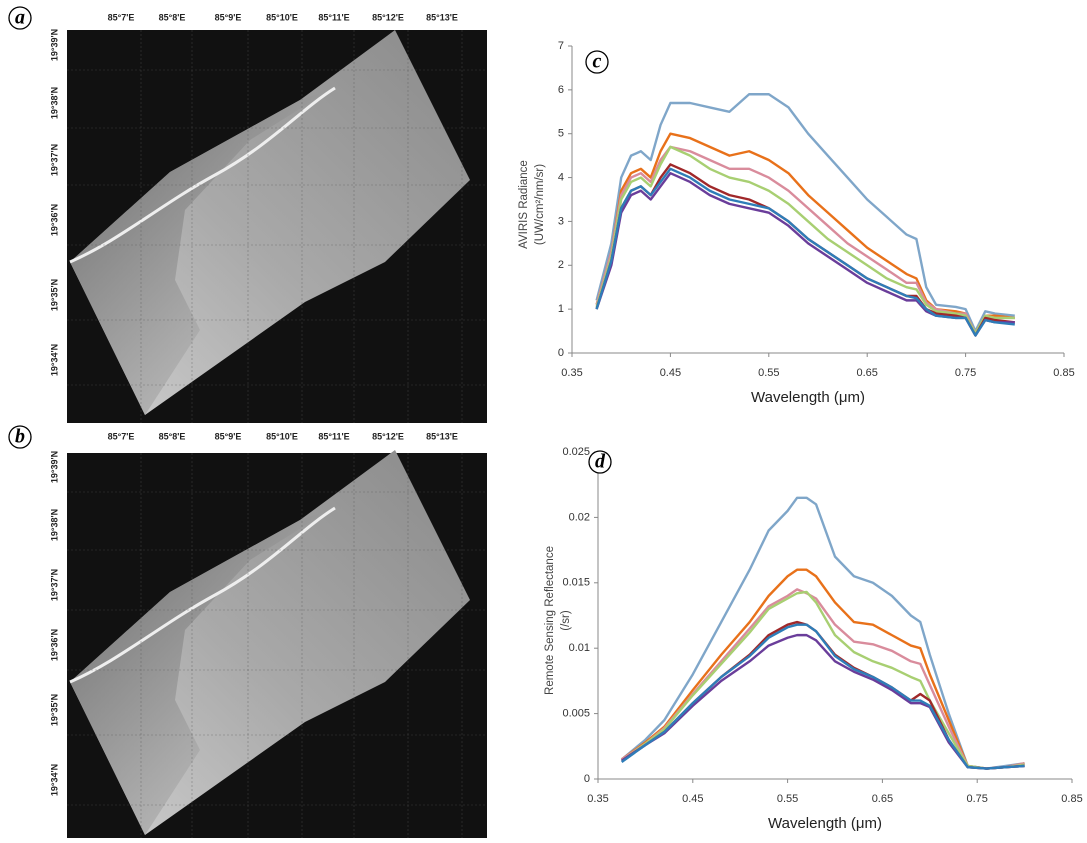  What do you see at coordinates (561, 134) in the screenshot?
I see `y-tick-label: 5` at bounding box center [561, 134].